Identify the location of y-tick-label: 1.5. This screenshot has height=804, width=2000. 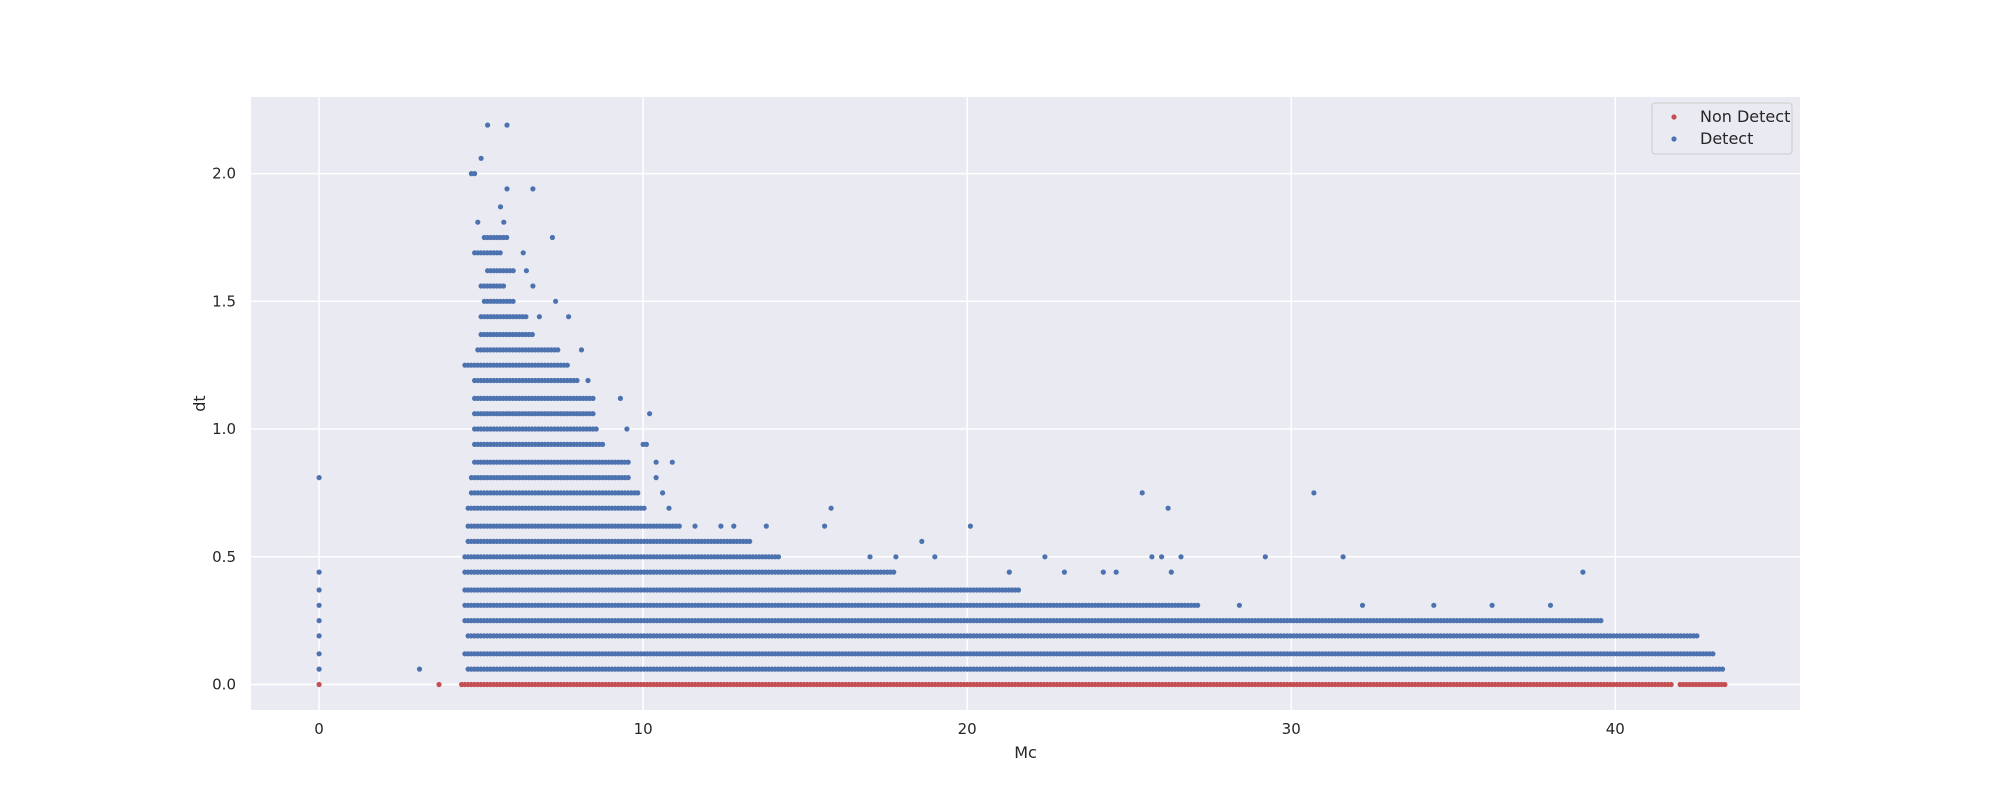
(224, 301).